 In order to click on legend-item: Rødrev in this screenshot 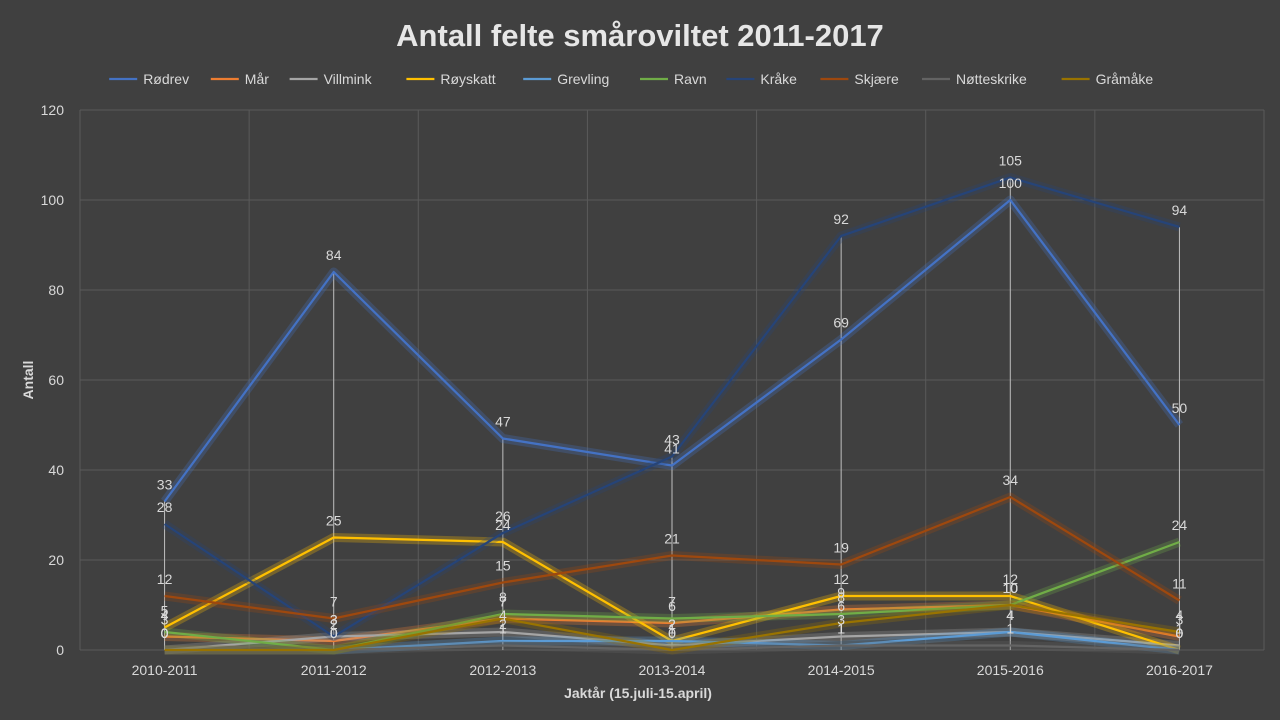, I will do `click(149, 79)`.